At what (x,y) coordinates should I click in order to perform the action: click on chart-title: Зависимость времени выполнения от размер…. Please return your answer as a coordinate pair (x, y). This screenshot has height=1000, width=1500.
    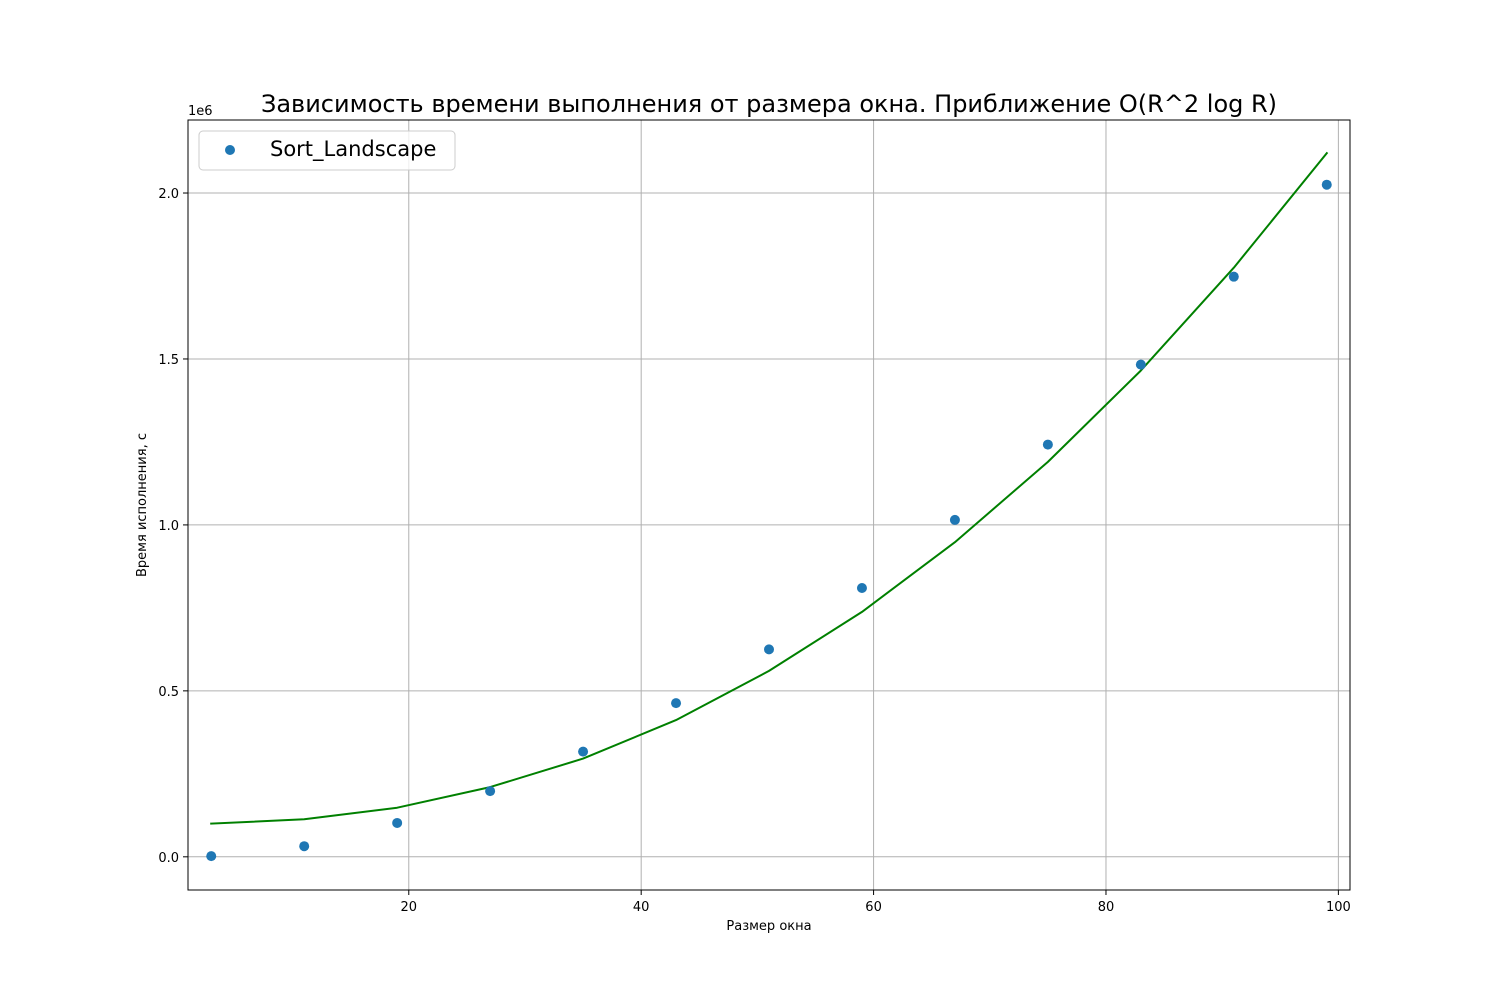
    Looking at the image, I should click on (769, 104).